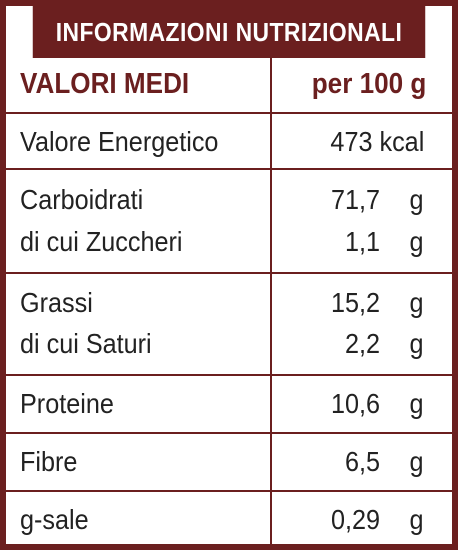 The height and width of the screenshot is (550, 458). I want to click on salt-value: 0,29, so click(355, 519).